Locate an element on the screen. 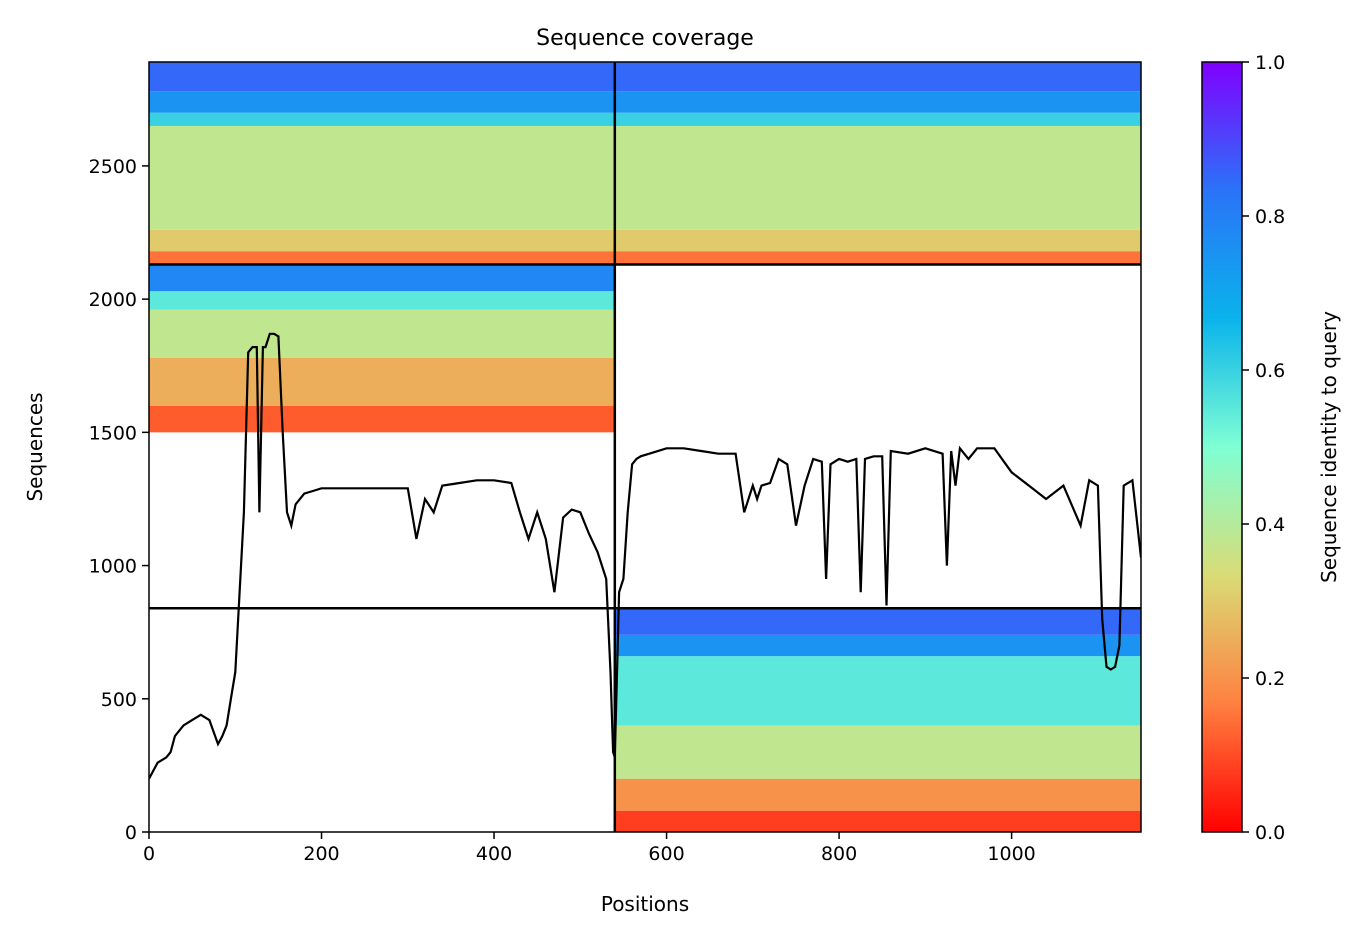 The height and width of the screenshot is (939, 1364). colorbar-tick-label: 0.2 is located at coordinates (1270, 679).